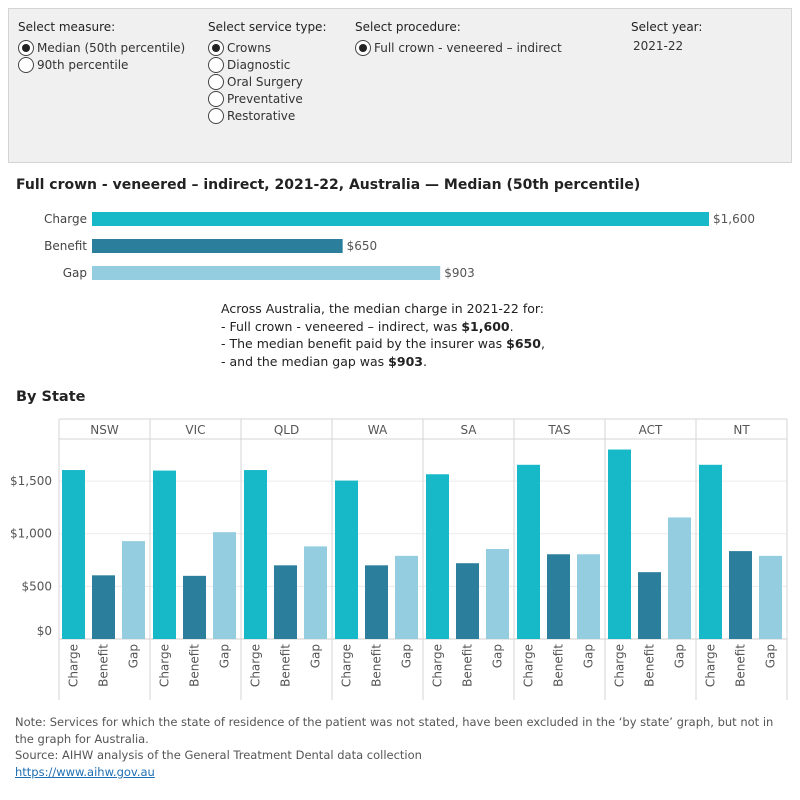 The height and width of the screenshot is (800, 800). What do you see at coordinates (734, 219) in the screenshot?
I see `australia-value-charge: $1,600` at bounding box center [734, 219].